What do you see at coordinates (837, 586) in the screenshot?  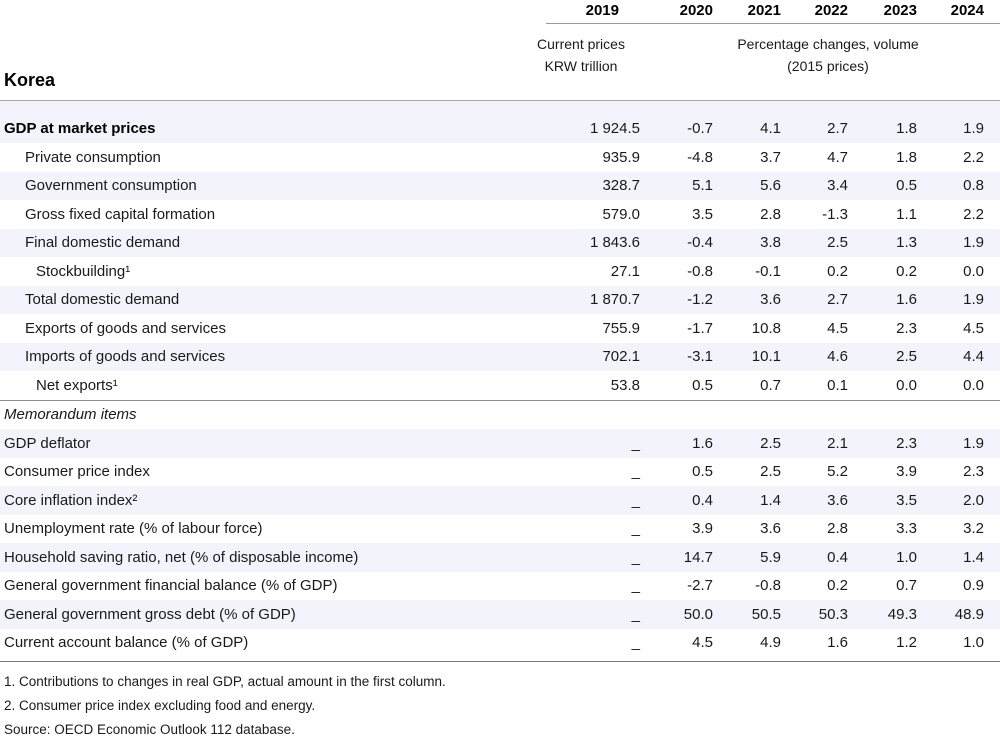 I see `row-value: 0.2` at bounding box center [837, 586].